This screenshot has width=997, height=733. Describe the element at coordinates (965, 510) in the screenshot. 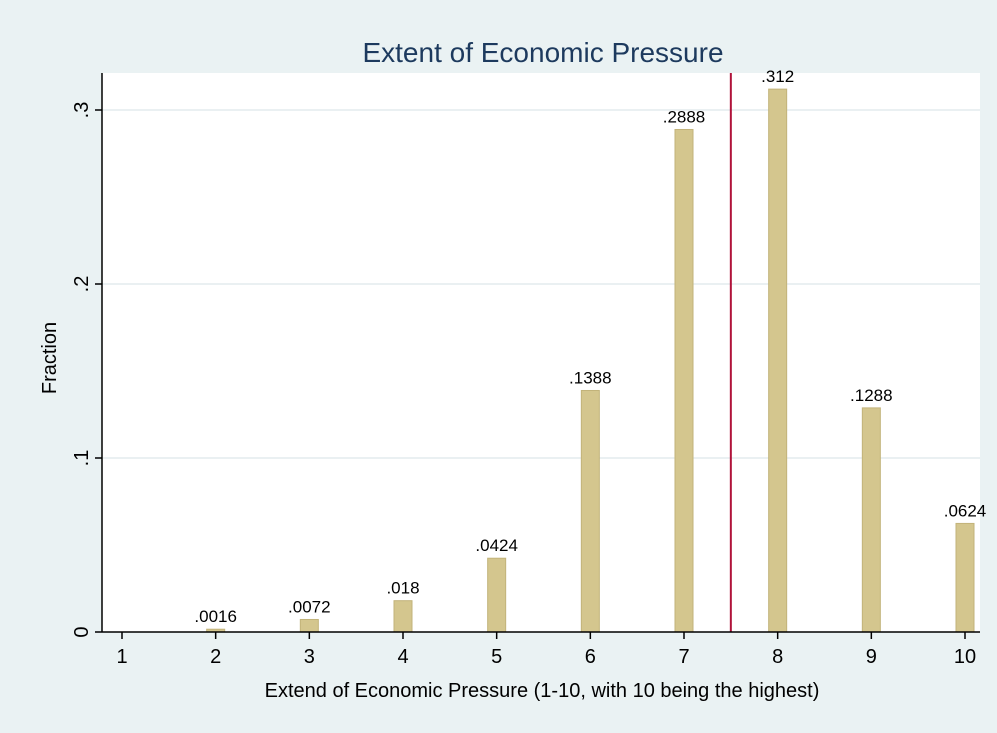

I see `bar-value-label: .0624` at that location.